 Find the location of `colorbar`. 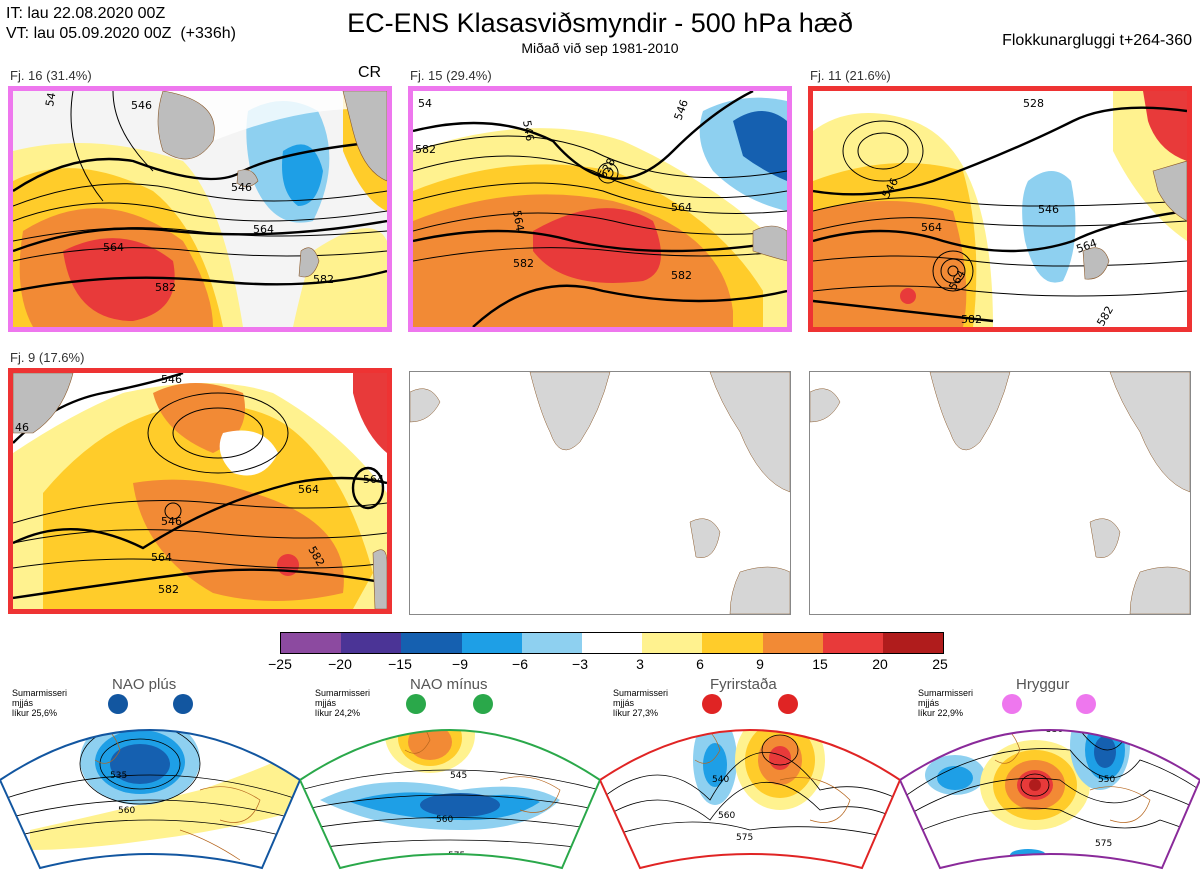

colorbar is located at coordinates (612, 643).